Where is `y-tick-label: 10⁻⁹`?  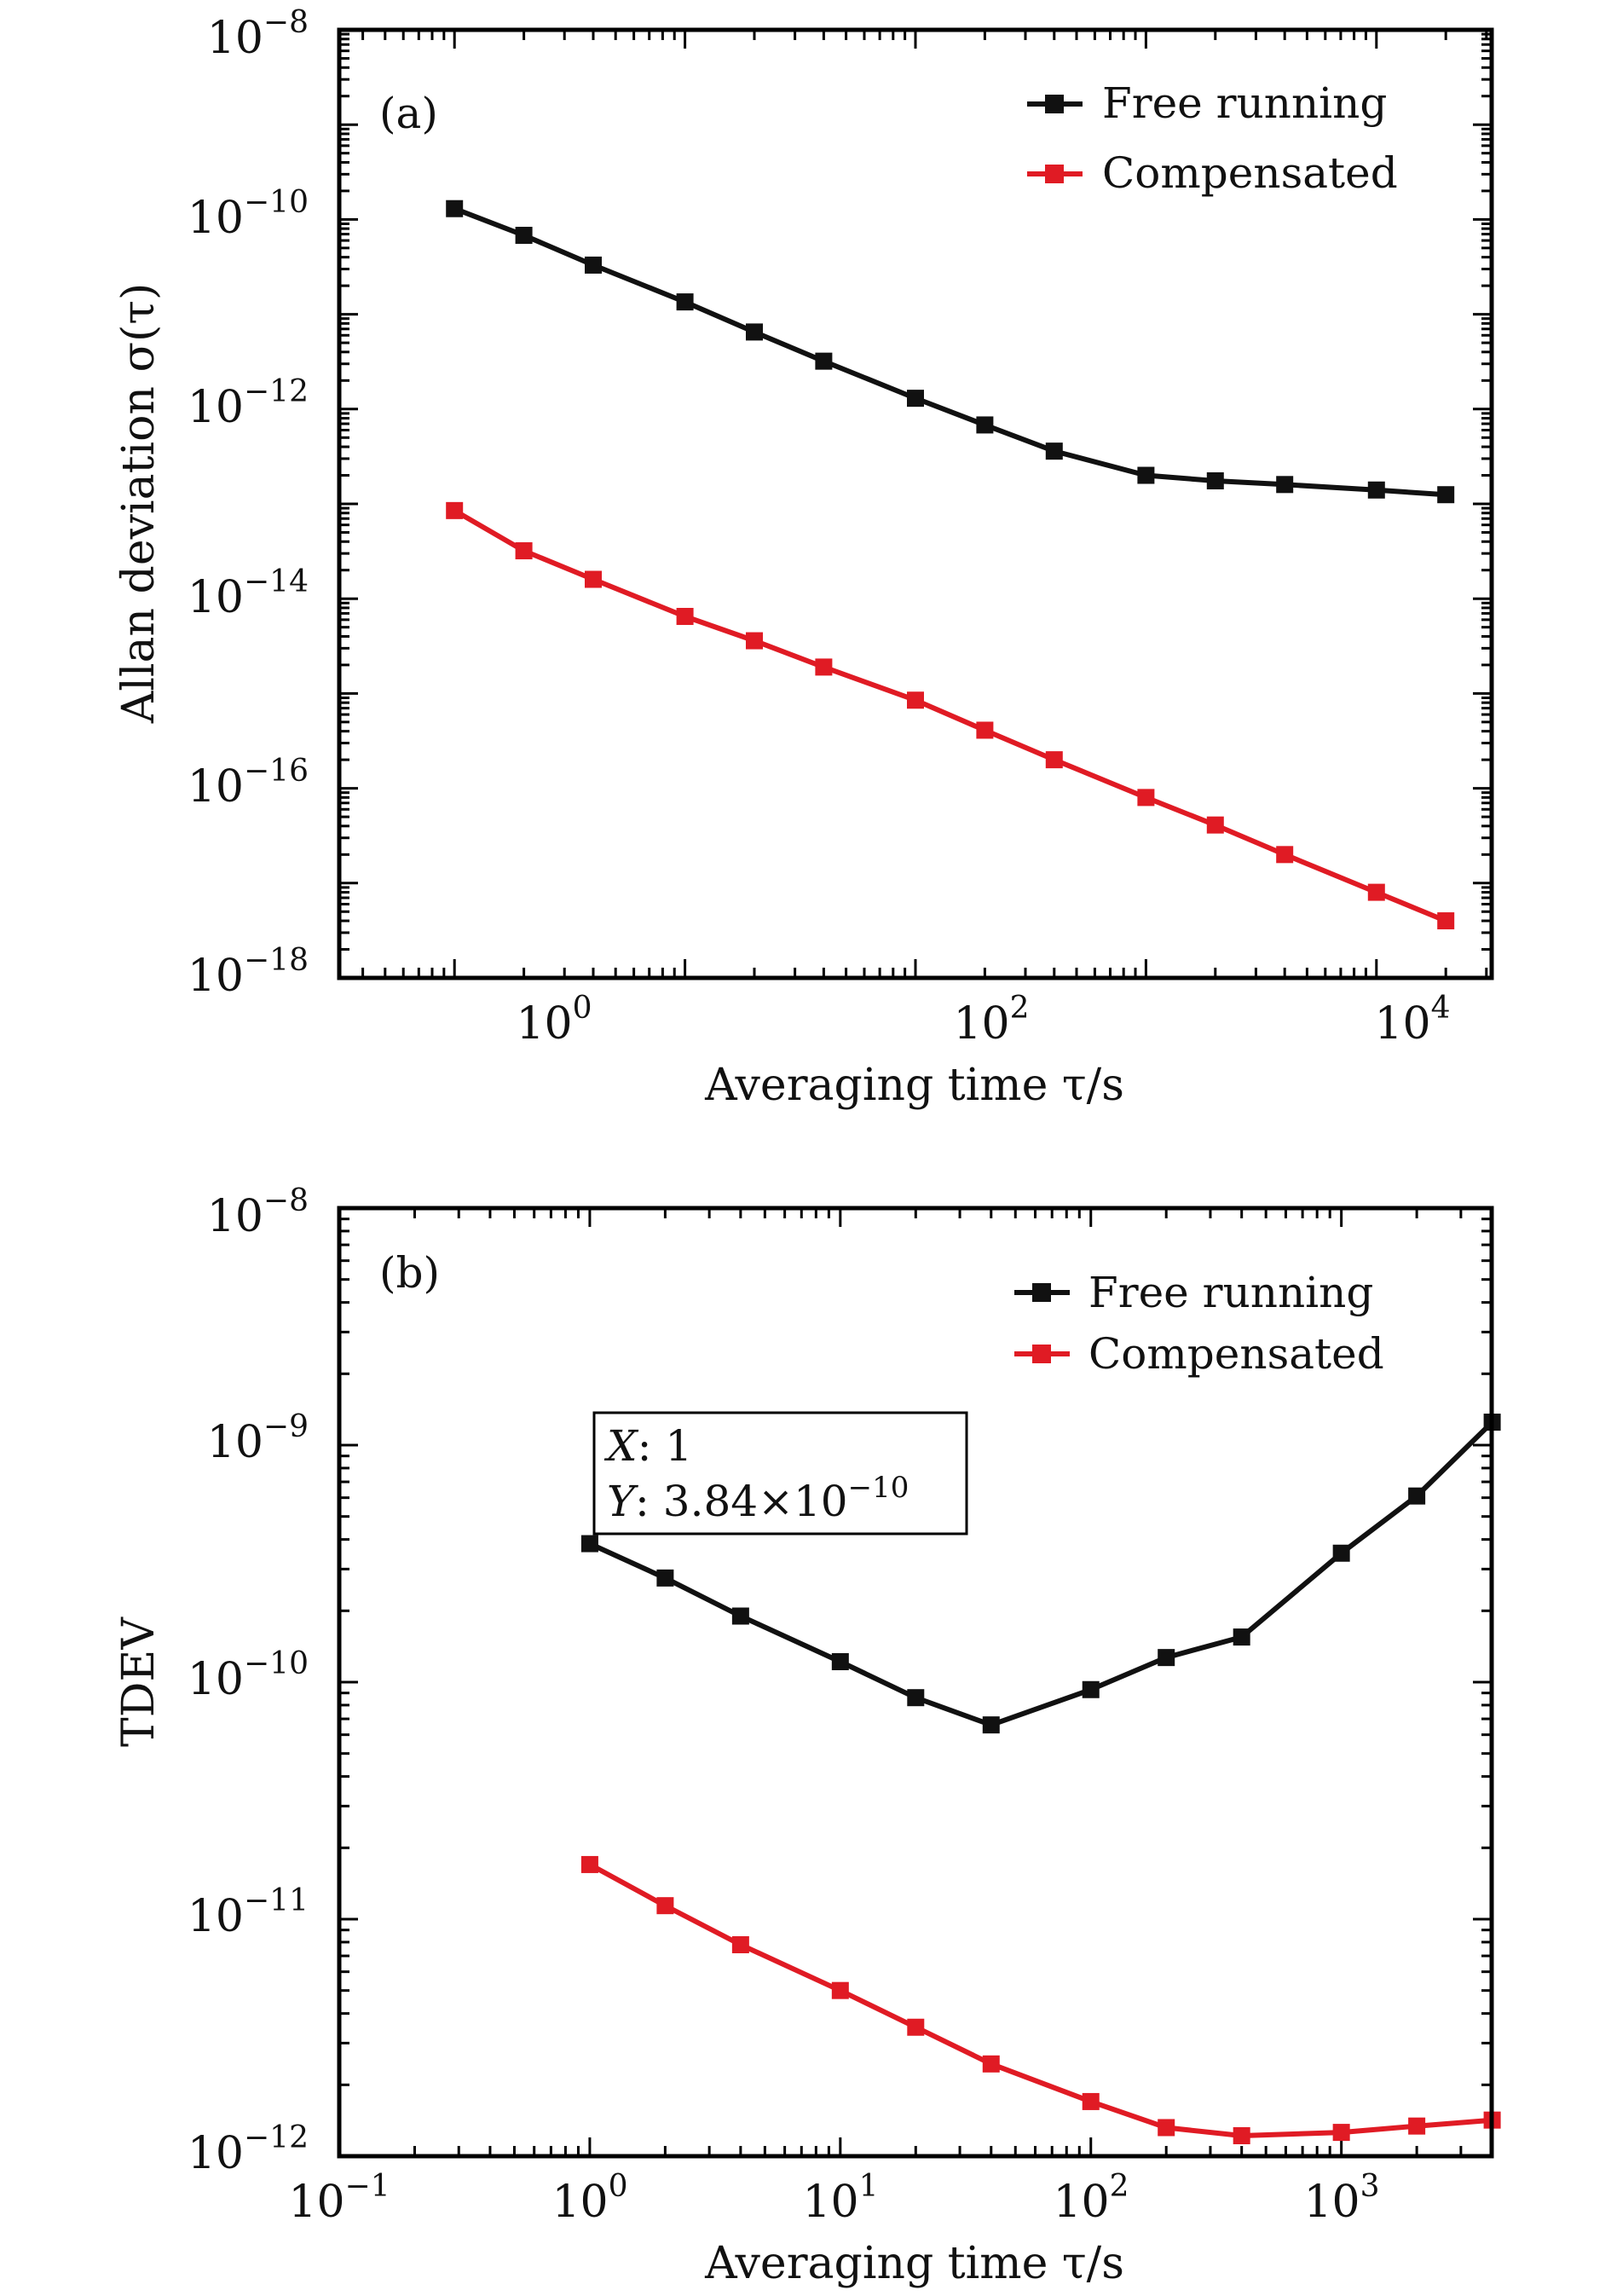 y-tick-label: 10⁻⁹ is located at coordinates (258, 1439).